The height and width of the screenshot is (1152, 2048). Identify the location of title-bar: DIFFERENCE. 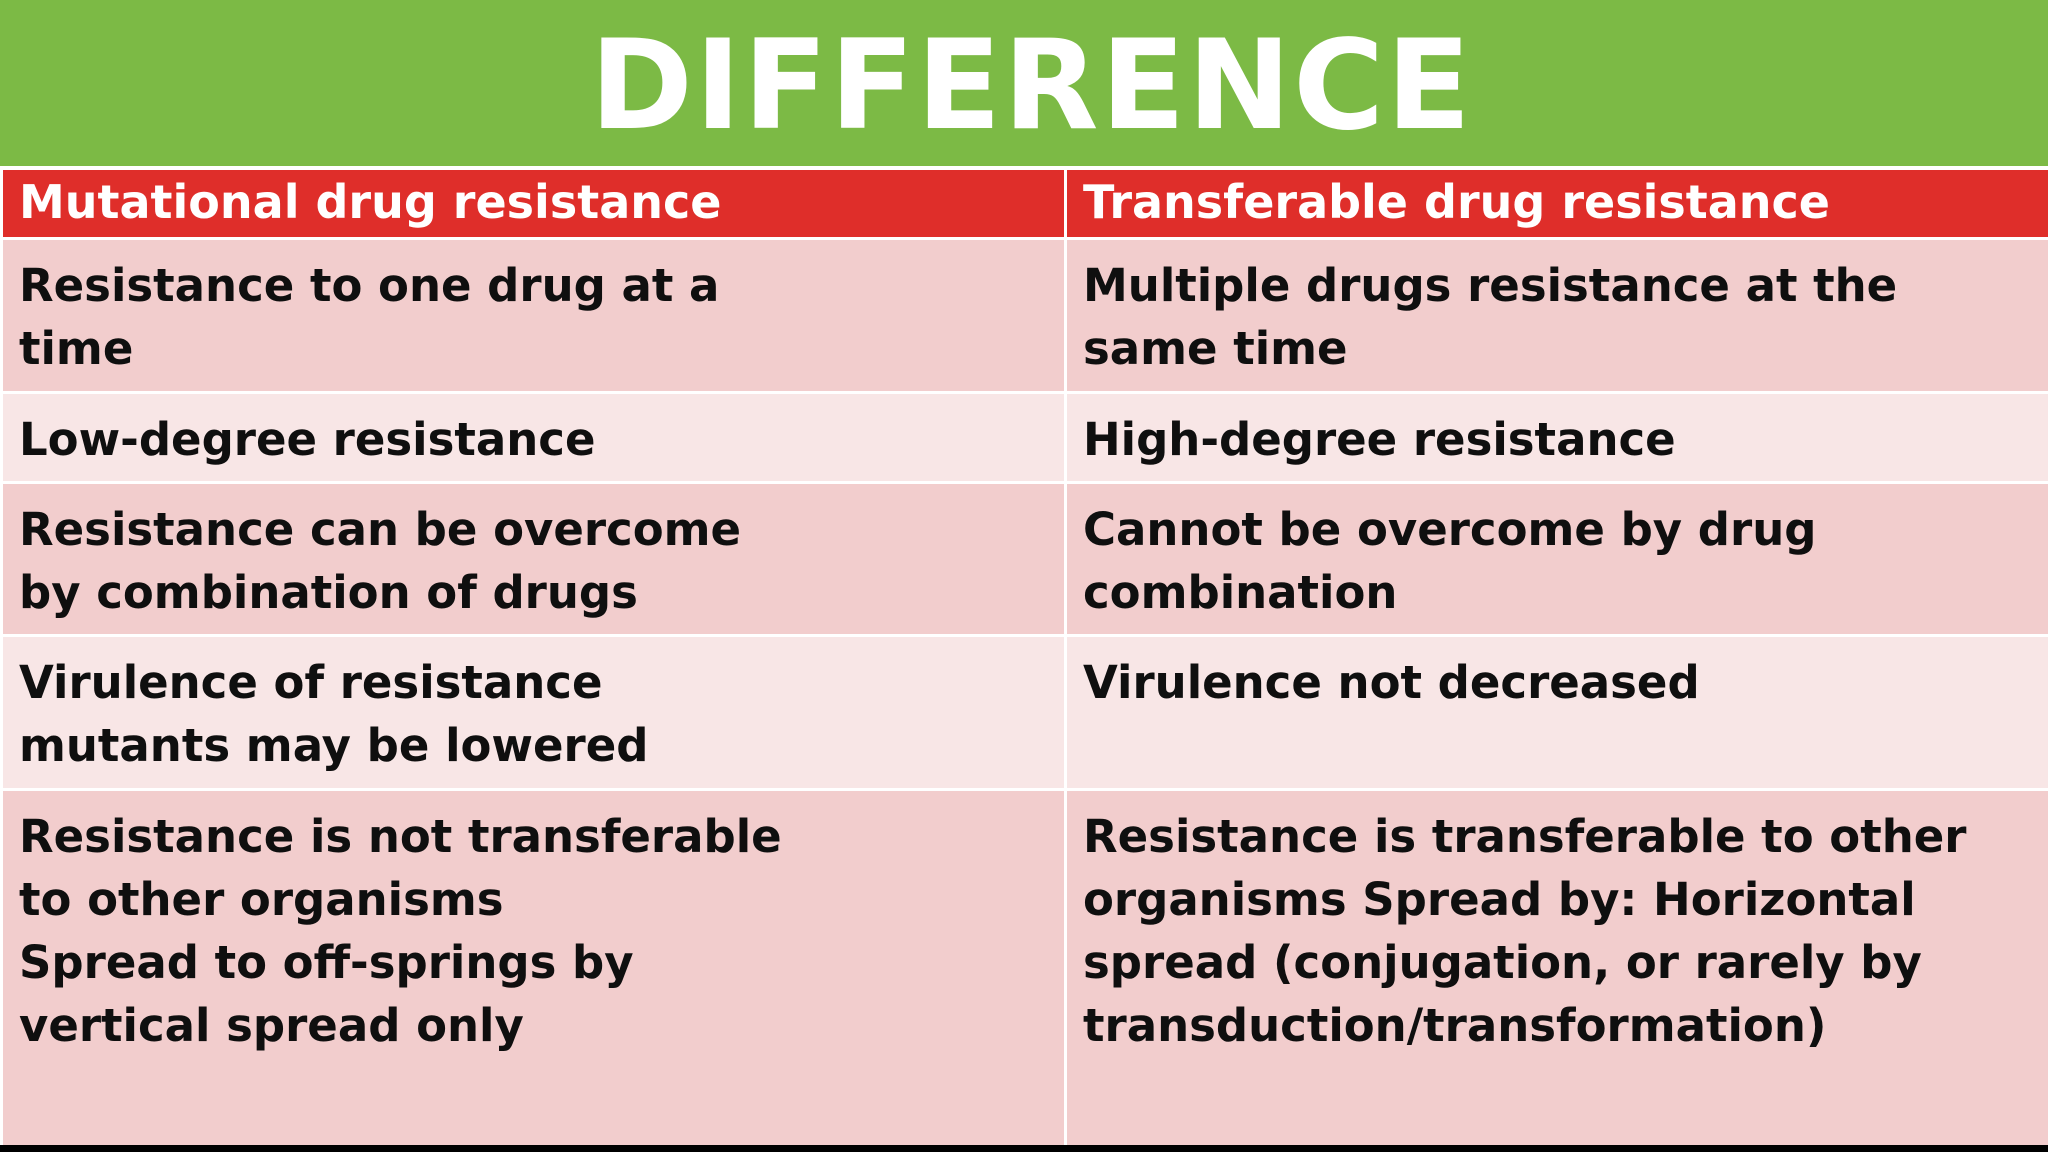
(1024, 83).